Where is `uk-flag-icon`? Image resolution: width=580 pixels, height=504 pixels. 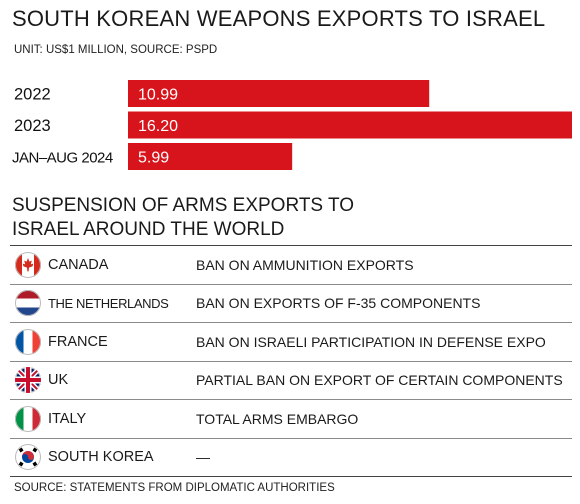 uk-flag-icon is located at coordinates (28, 380).